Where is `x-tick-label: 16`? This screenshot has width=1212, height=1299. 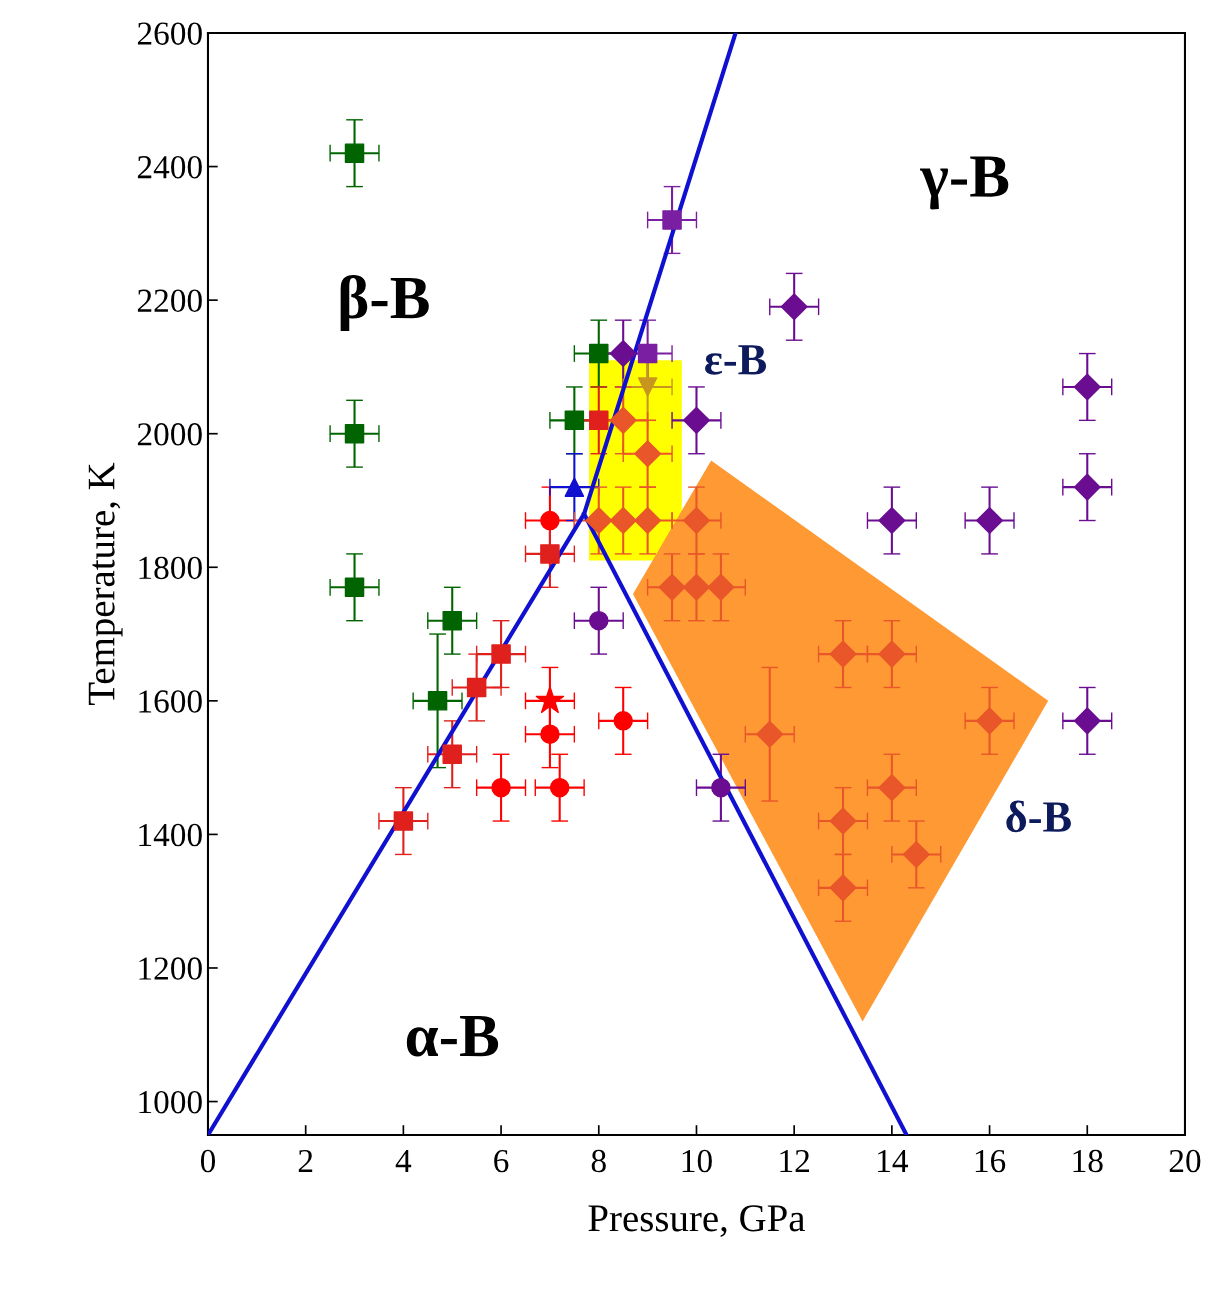
x-tick-label: 16 is located at coordinates (990, 1161).